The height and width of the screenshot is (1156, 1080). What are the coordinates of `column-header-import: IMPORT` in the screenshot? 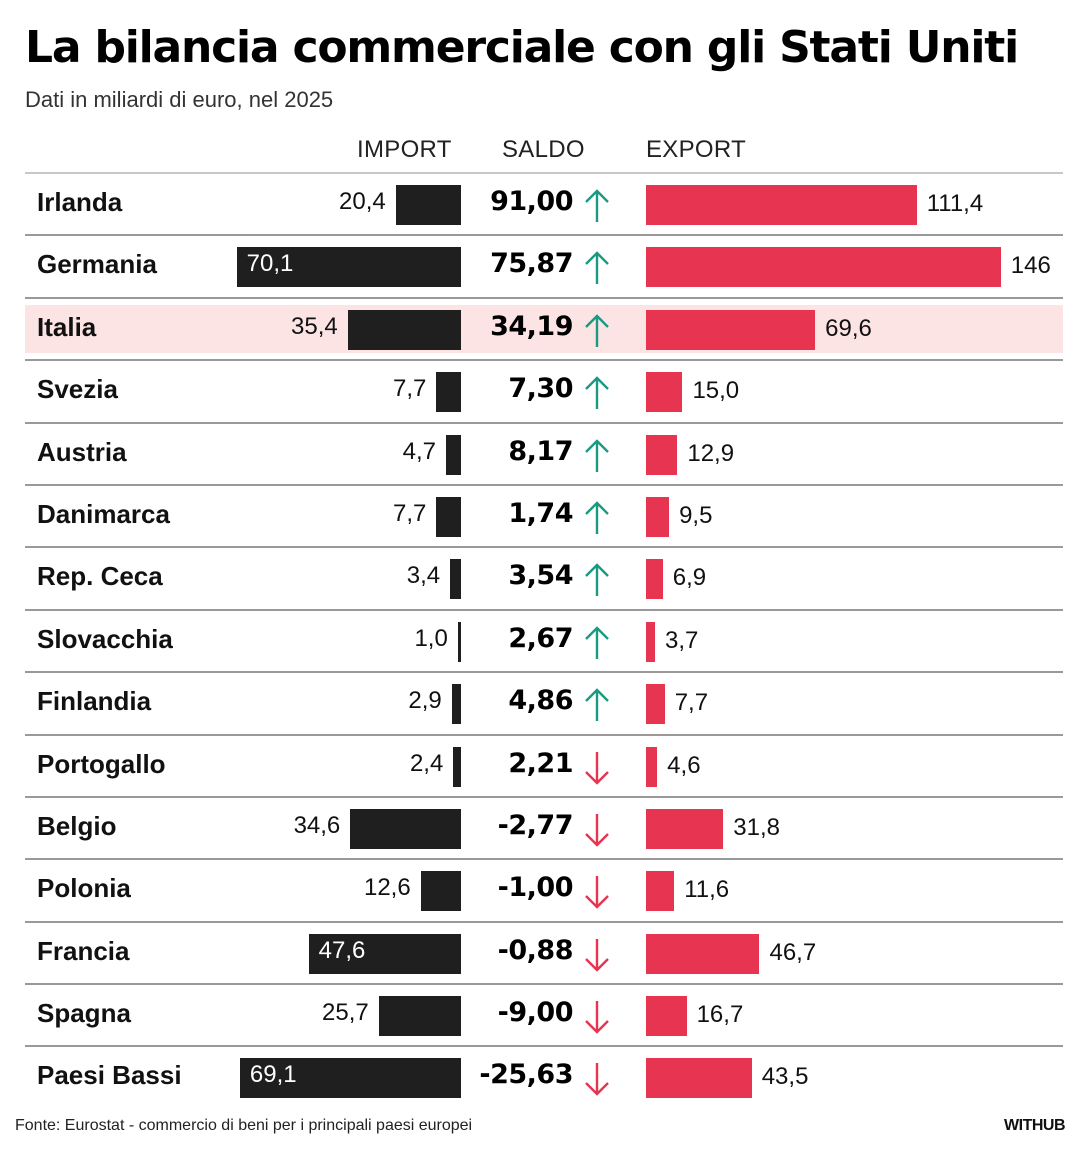 It's located at (404, 149).